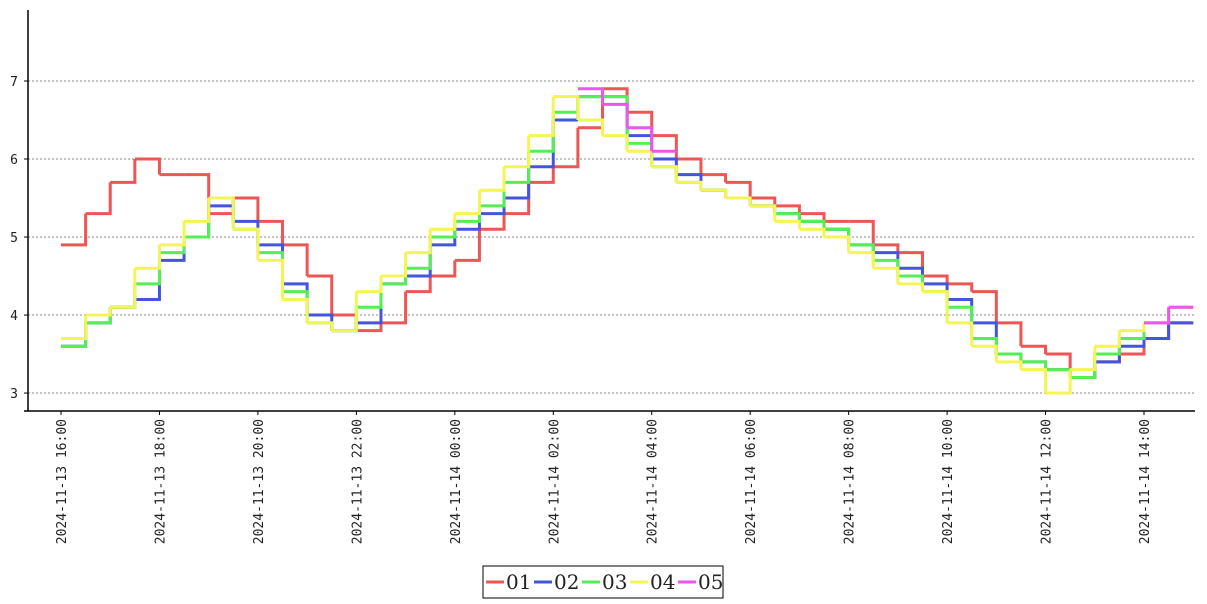  I want to click on legend-label: 01, so click(518, 582).